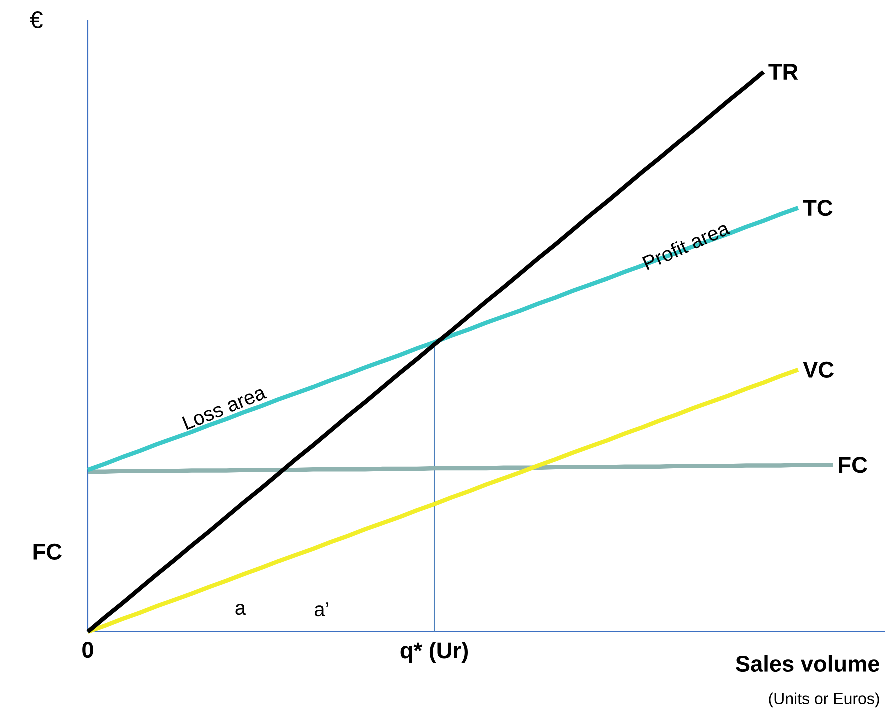 The image size is (891, 708). Describe the element at coordinates (824, 700) in the screenshot. I see `text: (Units or Euros)` at that location.